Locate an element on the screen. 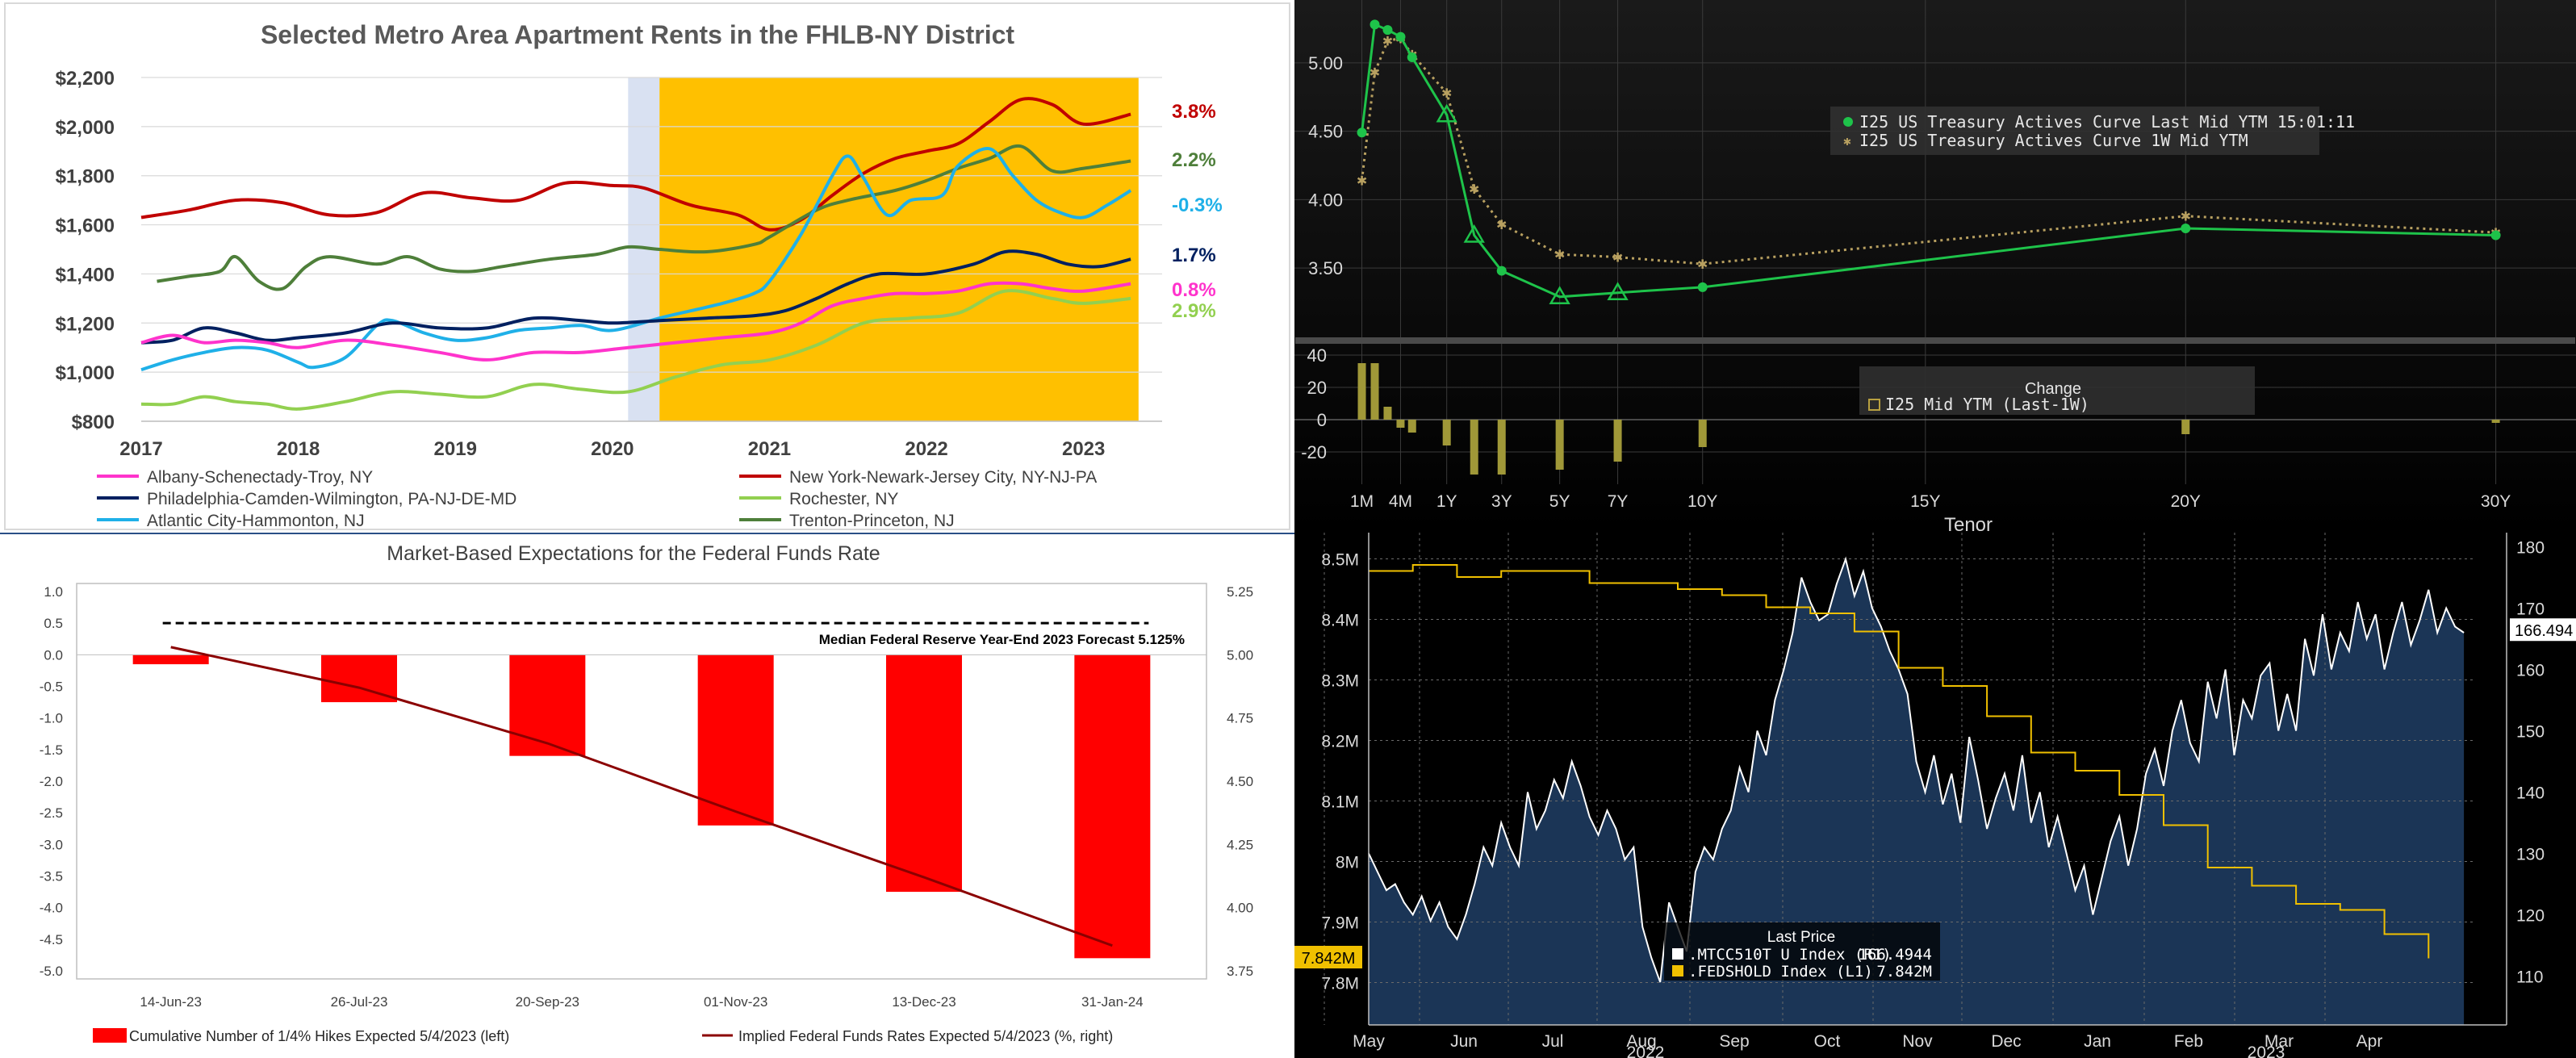  right-y-tick-label: 5.00 is located at coordinates (1240, 655).